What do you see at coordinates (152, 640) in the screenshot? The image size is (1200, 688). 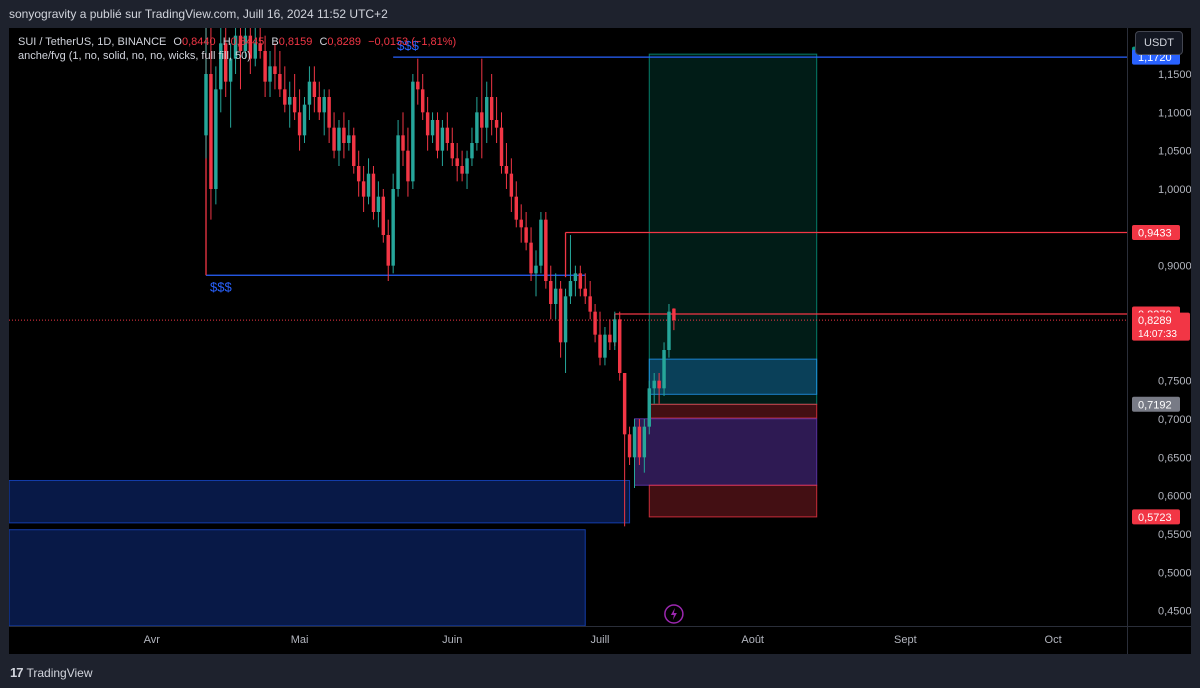 I see `x-tick-label: Avr` at bounding box center [152, 640].